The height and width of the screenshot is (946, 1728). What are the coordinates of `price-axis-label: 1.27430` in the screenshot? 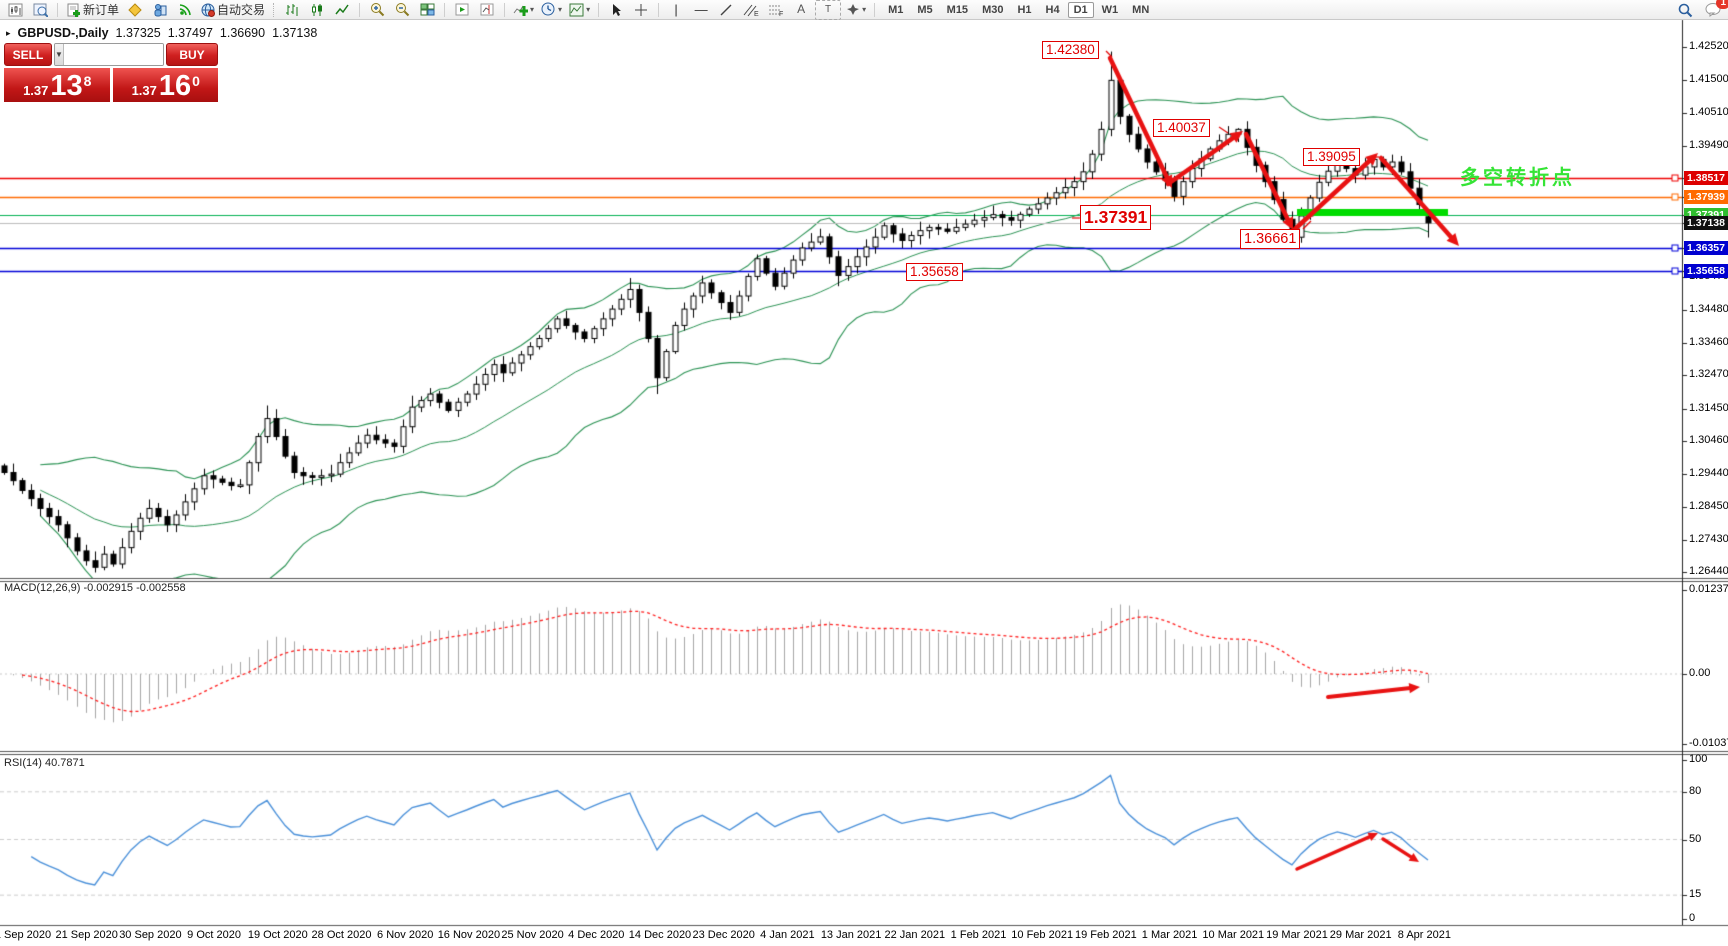 It's located at (1708, 539).